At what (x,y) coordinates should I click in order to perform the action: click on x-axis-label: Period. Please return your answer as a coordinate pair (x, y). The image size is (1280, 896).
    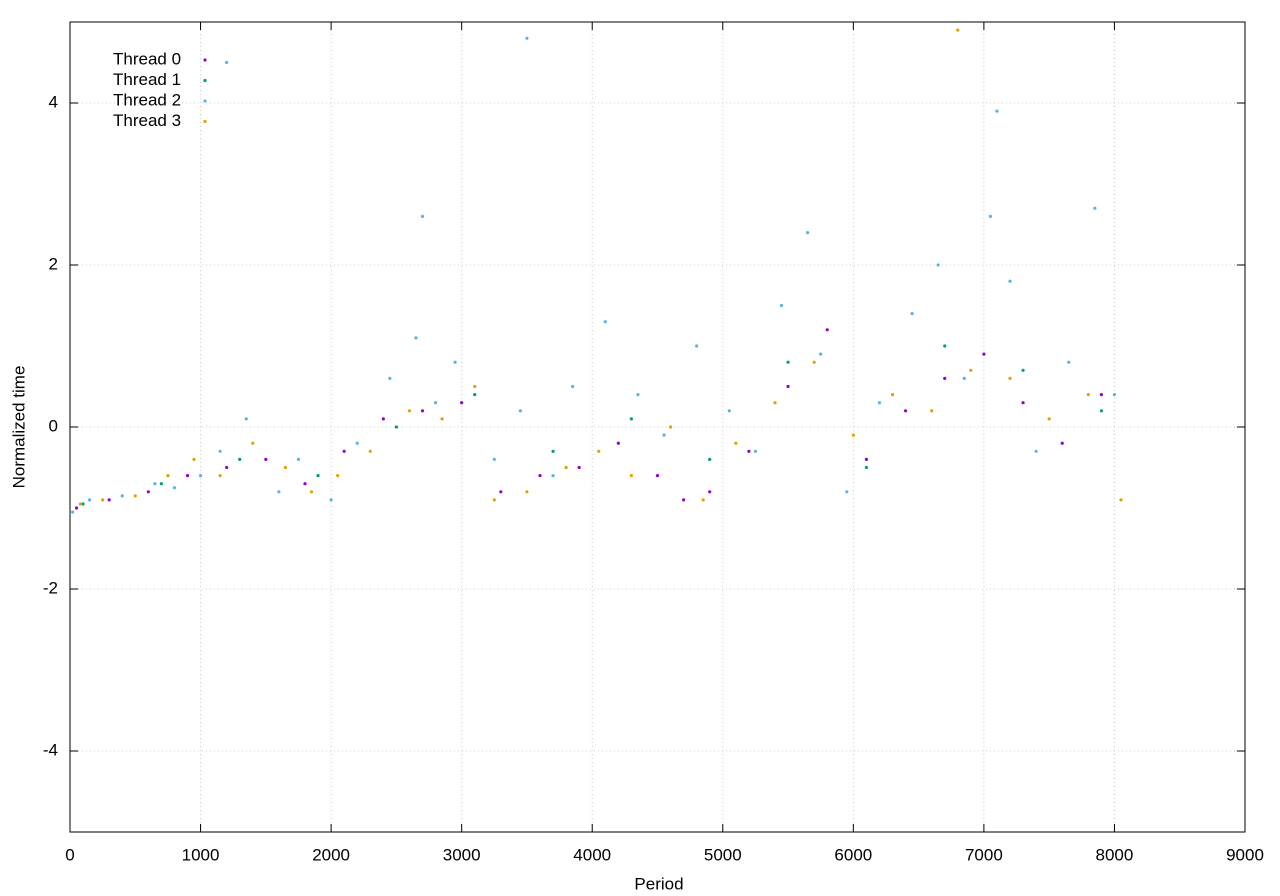
    Looking at the image, I should click on (658, 883).